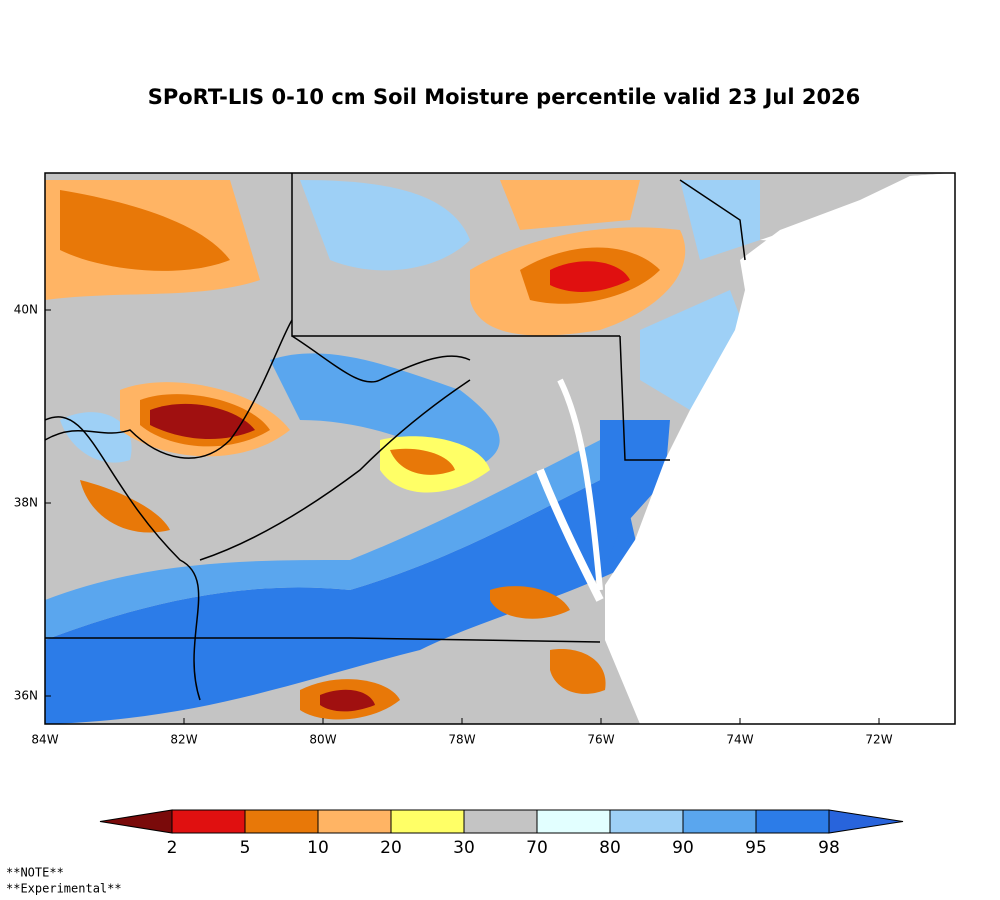 This screenshot has height=900, width=1000. What do you see at coordinates (44, 740) in the screenshot?
I see `lon-label: 84W` at bounding box center [44, 740].